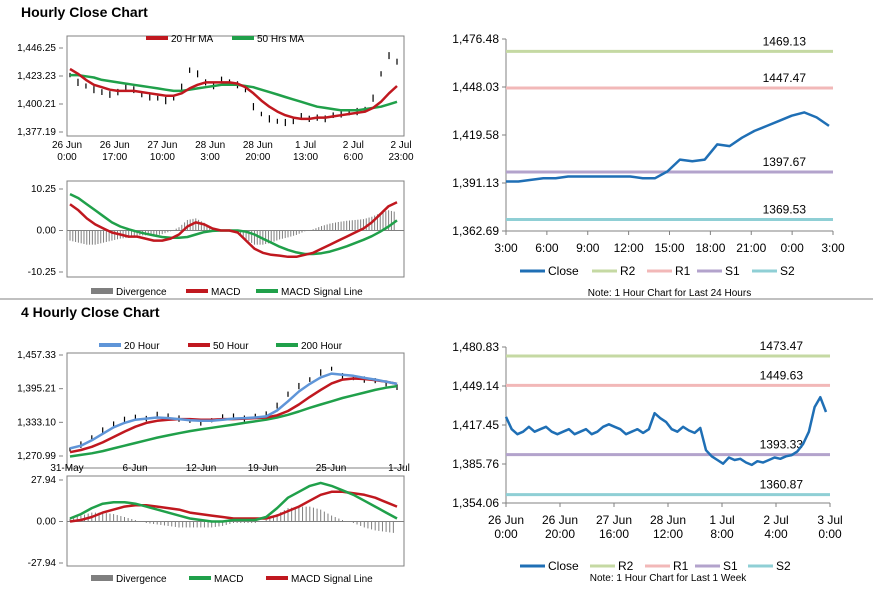  I want to click on four-hourly-close-legend-r1-label: R1, so click(681, 566).